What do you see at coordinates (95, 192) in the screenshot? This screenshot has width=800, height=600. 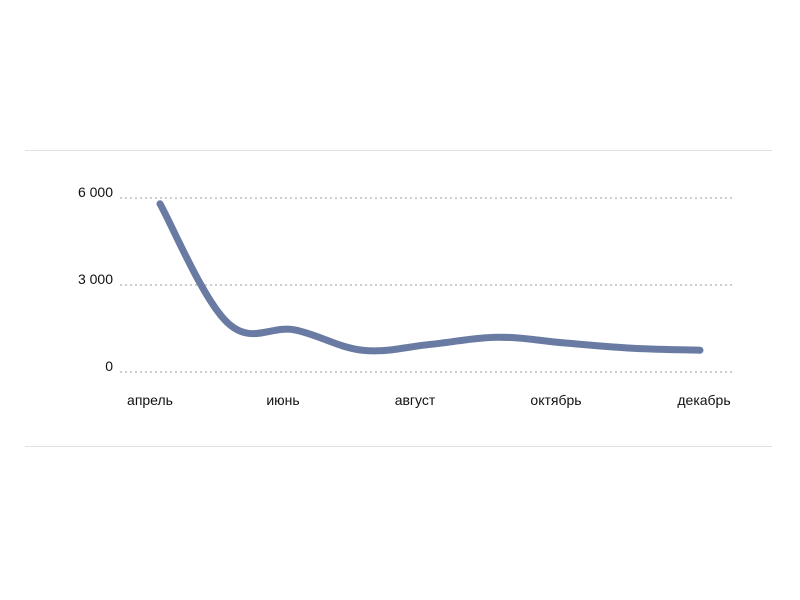 I see `y-tick-label: 6 000` at bounding box center [95, 192].